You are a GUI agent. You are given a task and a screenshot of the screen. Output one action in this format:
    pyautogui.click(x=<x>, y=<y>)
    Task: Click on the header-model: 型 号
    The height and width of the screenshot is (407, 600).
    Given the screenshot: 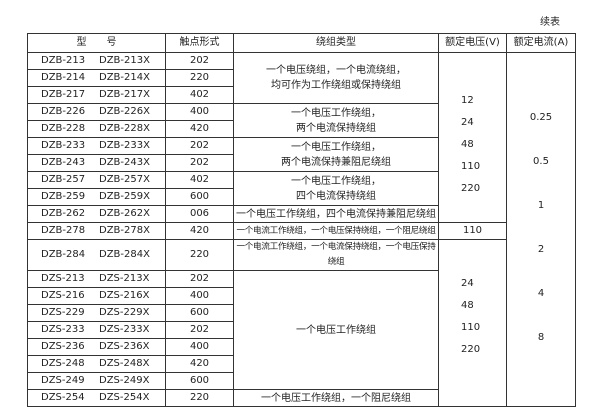 What is the action you would take?
    pyautogui.click(x=96, y=43)
    